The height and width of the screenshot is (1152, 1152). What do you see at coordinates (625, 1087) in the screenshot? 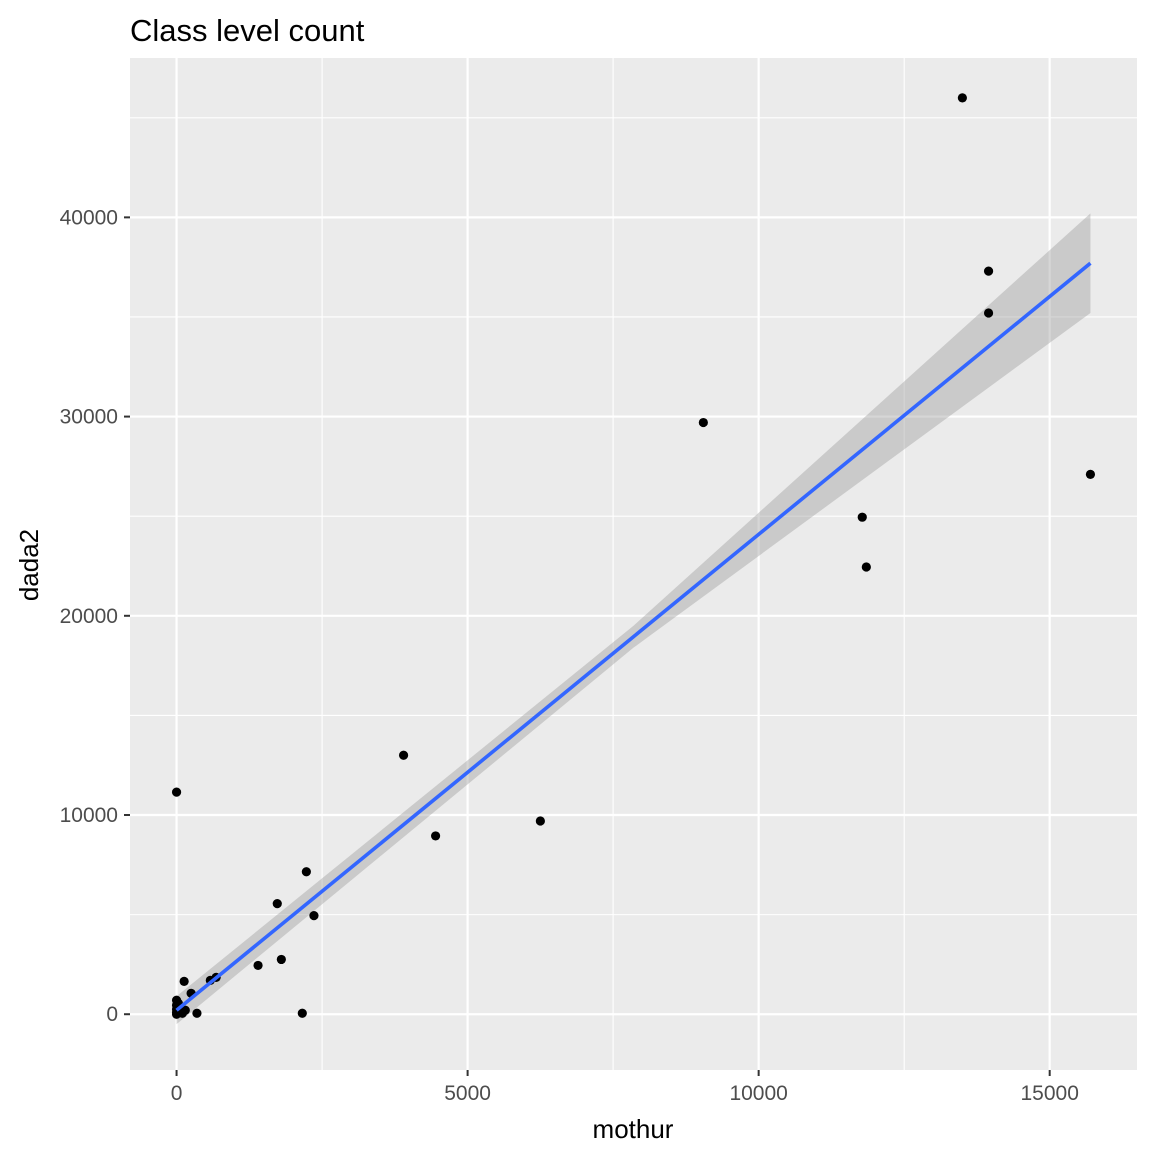
I see `x-axis-ticks: 0 5000 10000 15000` at bounding box center [625, 1087].